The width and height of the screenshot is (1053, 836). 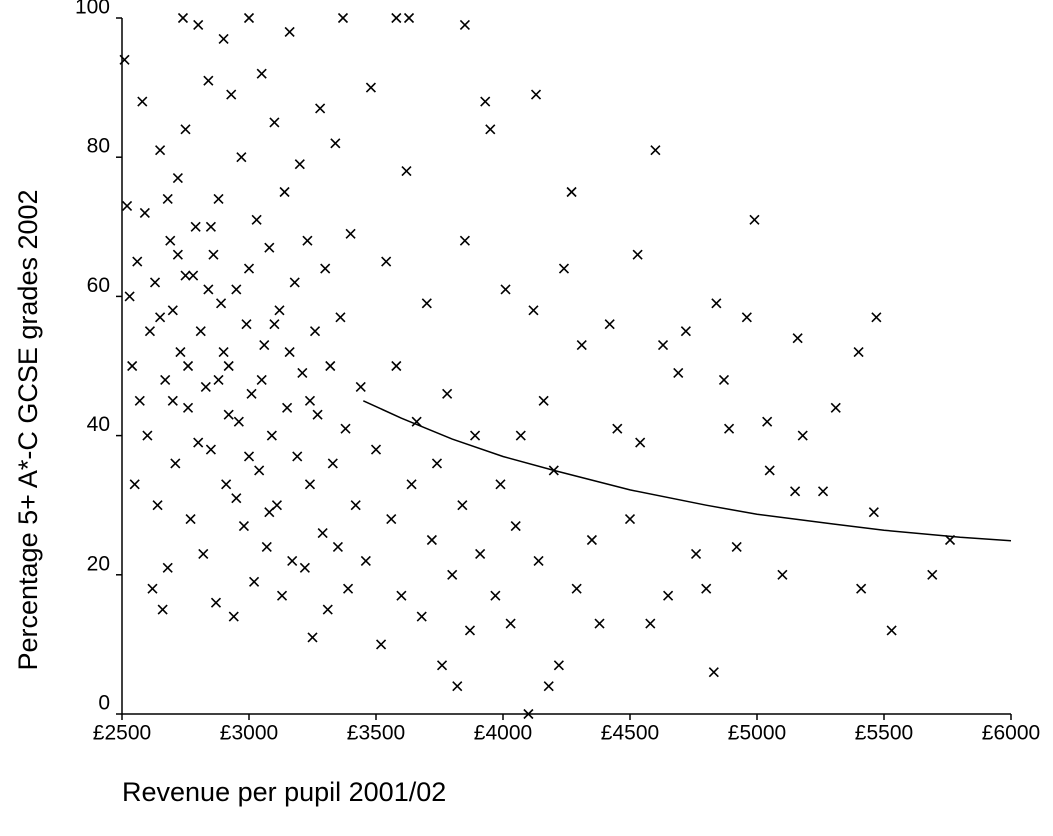 I want to click on x-tick-label: £4000, so click(x=503, y=733).